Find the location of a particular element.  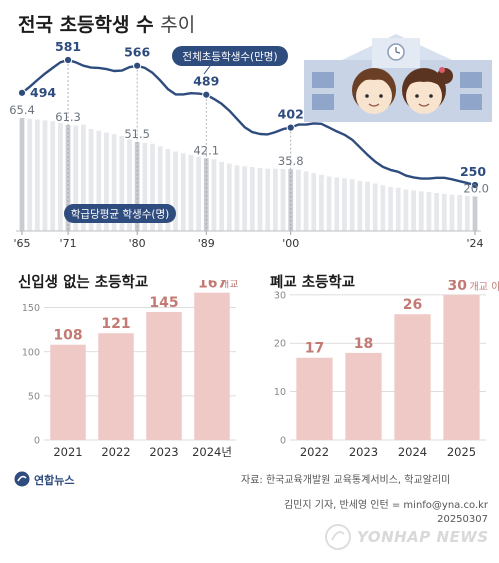

bar-1996 is located at coordinates (260, 199).